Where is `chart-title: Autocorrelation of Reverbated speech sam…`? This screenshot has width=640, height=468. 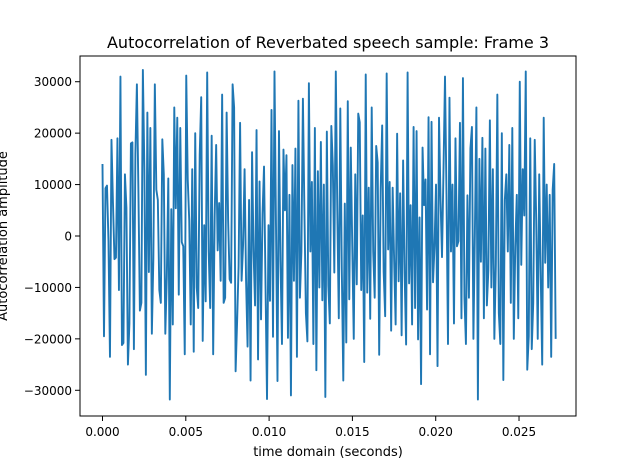 chart-title: Autocorrelation of Reverbated speech sam… is located at coordinates (328, 42).